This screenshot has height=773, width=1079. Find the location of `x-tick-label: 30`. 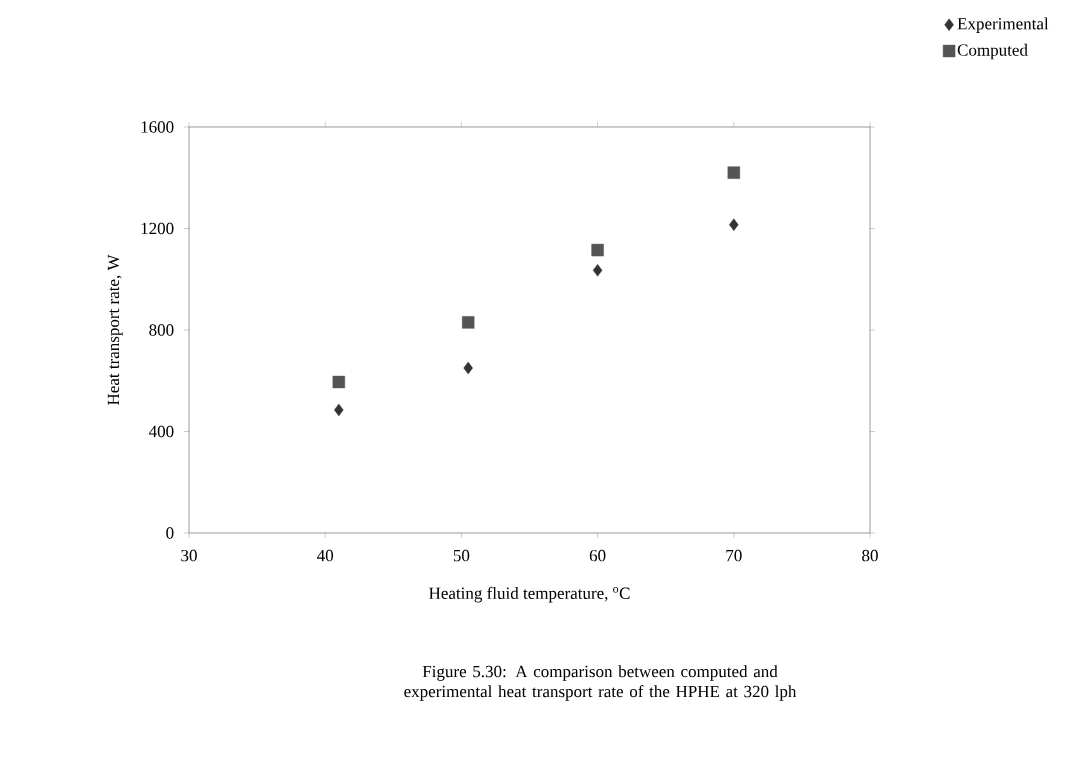

x-tick-label: 30 is located at coordinates (189, 555).